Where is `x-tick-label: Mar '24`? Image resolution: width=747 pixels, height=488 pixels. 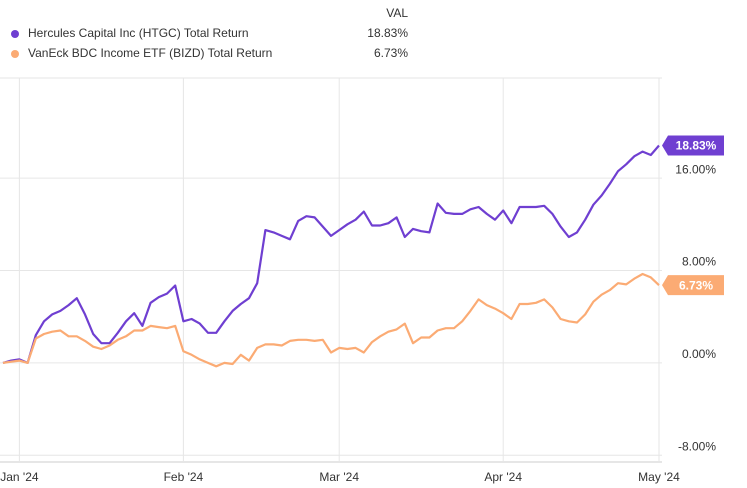 x-tick-label: Mar '24 is located at coordinates (339, 477).